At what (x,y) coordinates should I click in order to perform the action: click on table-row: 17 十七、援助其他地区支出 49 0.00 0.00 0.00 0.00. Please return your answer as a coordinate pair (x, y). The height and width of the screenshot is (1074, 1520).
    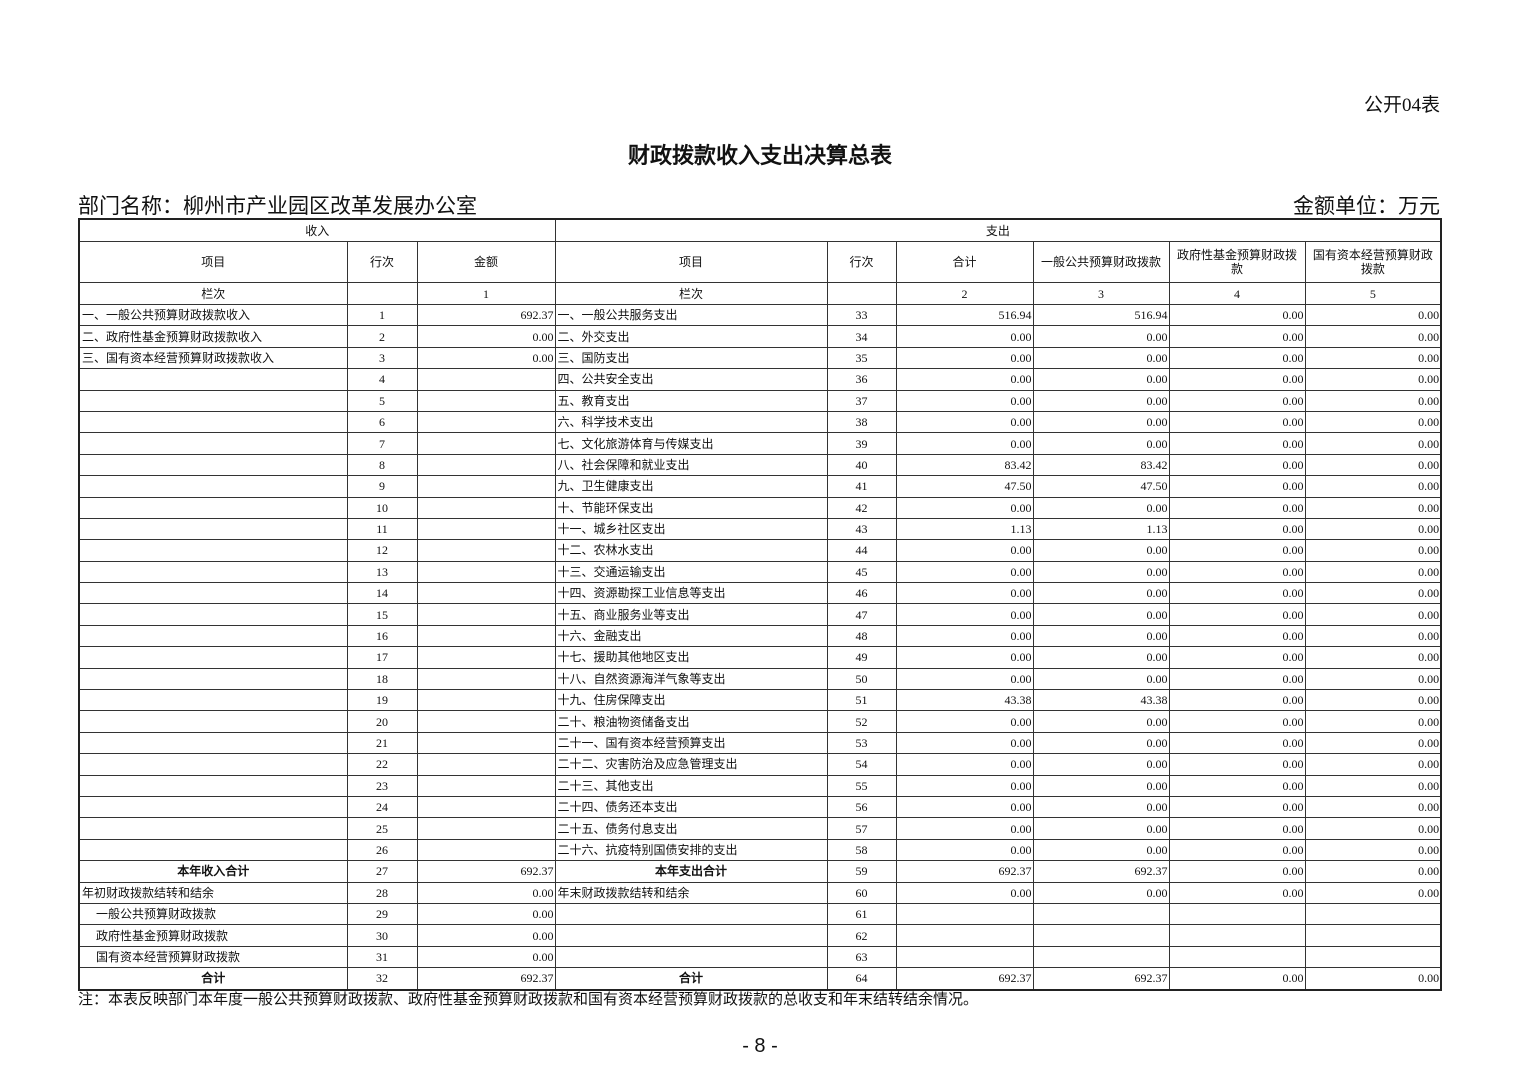
    Looking at the image, I should click on (760, 657).